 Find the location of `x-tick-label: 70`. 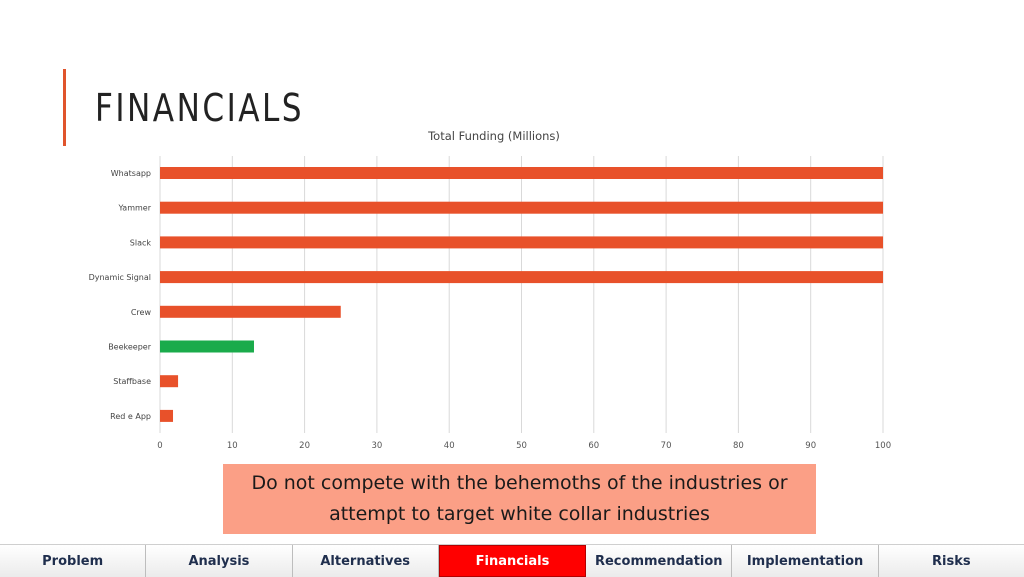

x-tick-label: 70 is located at coordinates (666, 446).